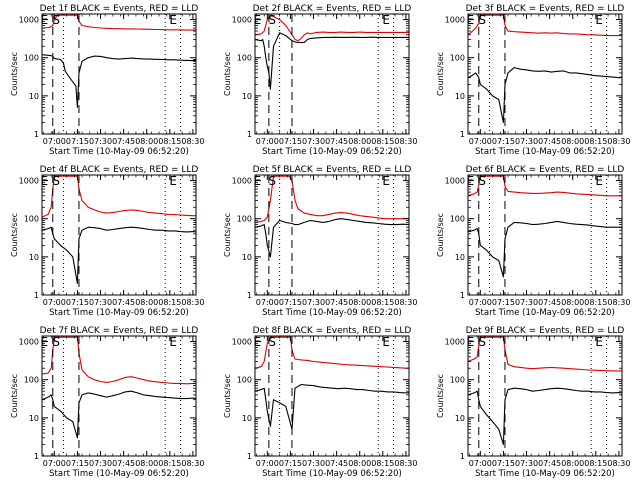 The width and height of the screenshot is (640, 480). Describe the element at coordinates (119, 9) in the screenshot. I see `chart-title: Det 1f BLACK = Events, RED = LLD` at that location.